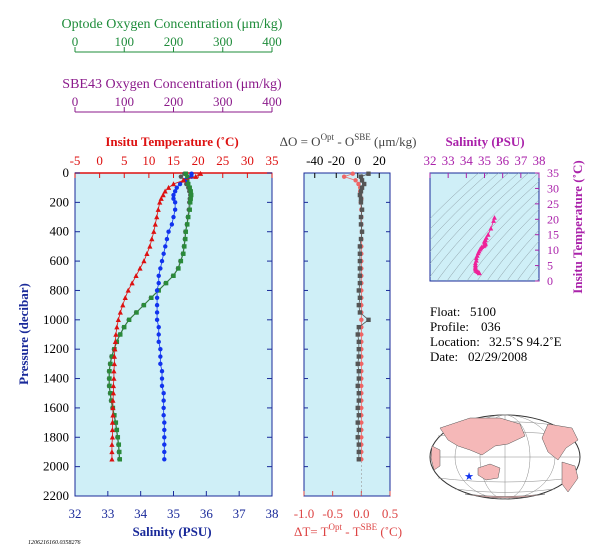 The image size is (608, 558). Describe the element at coordinates (171, 531) in the screenshot. I see `salinity-axis-title: Salinity (PSU)` at that location.